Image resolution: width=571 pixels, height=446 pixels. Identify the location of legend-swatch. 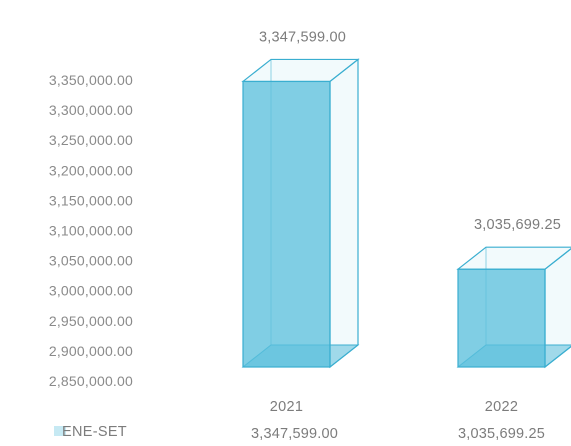
(60, 431).